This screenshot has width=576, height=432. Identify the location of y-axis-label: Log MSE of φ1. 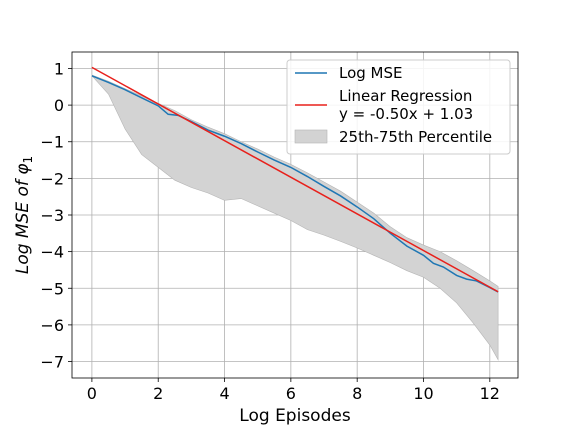
(24, 215).